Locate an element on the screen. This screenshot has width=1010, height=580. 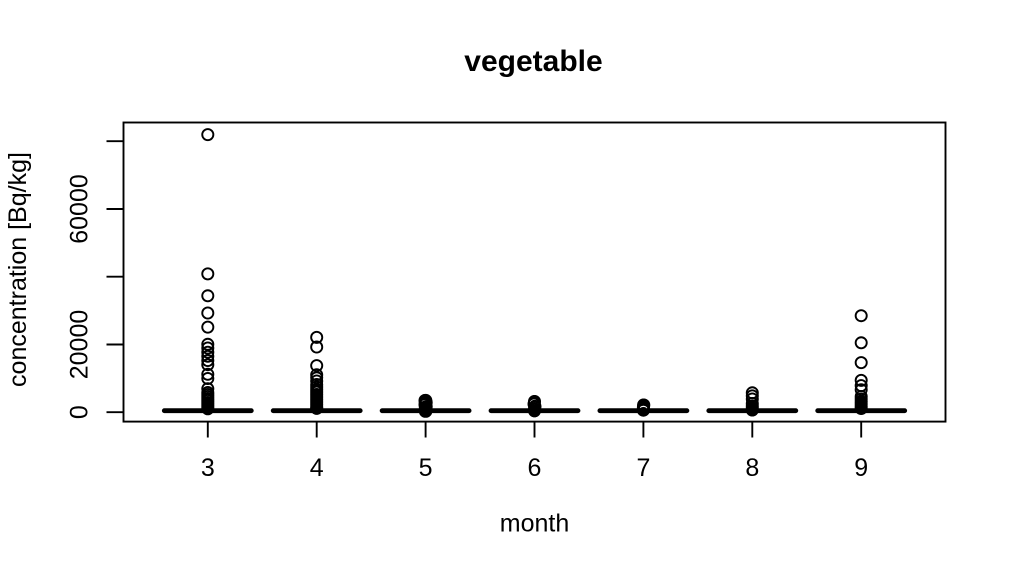
svg-text: 3 is located at coordinates (208, 468).